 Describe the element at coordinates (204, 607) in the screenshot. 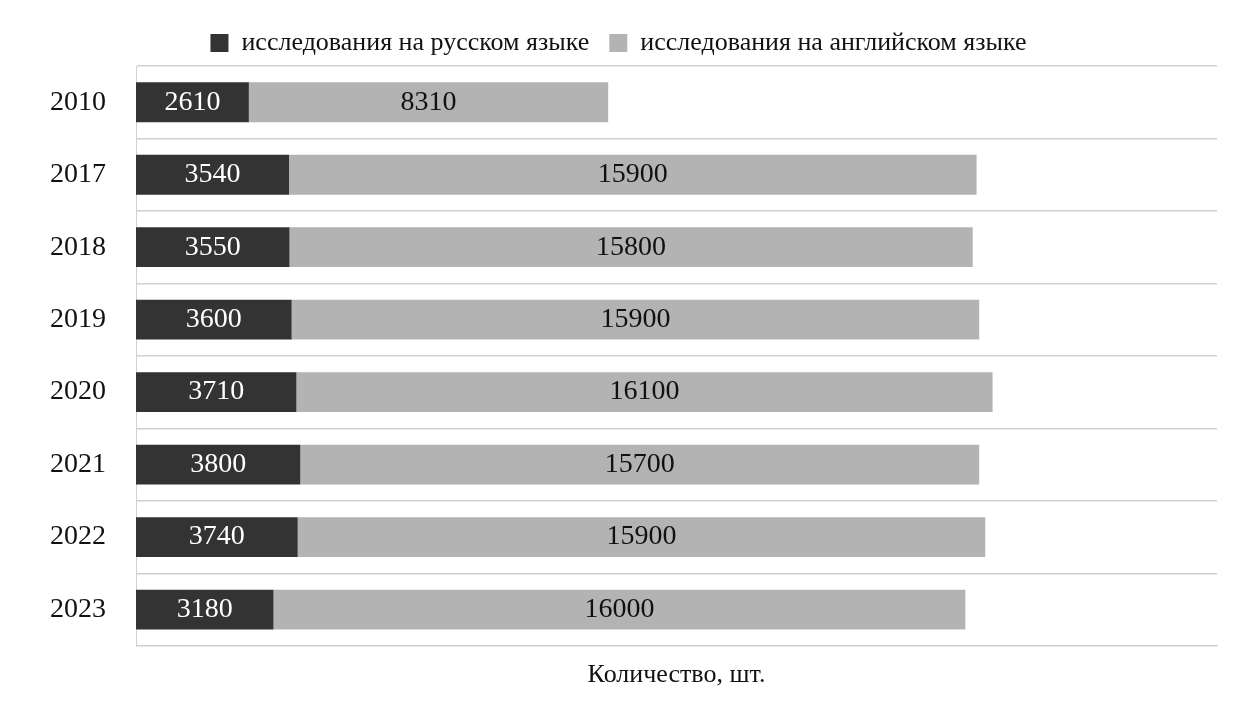

I see `data-label: 3180` at that location.